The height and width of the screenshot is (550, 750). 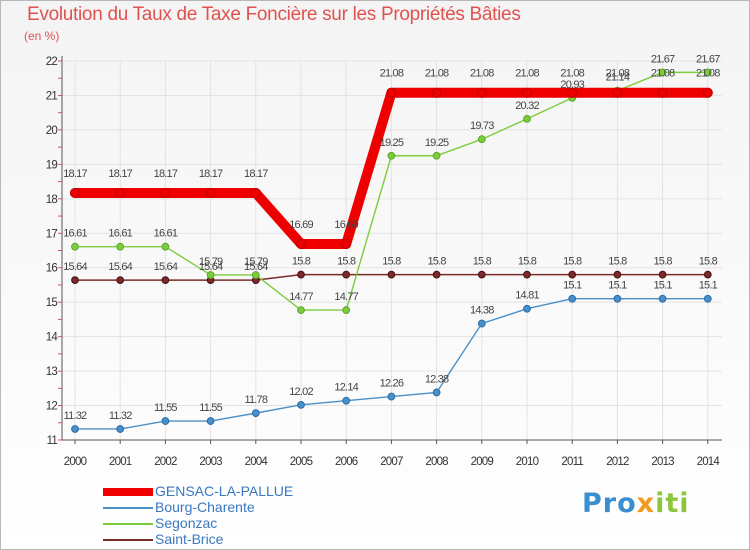 I want to click on data-label: 14.81, so click(x=527, y=296).